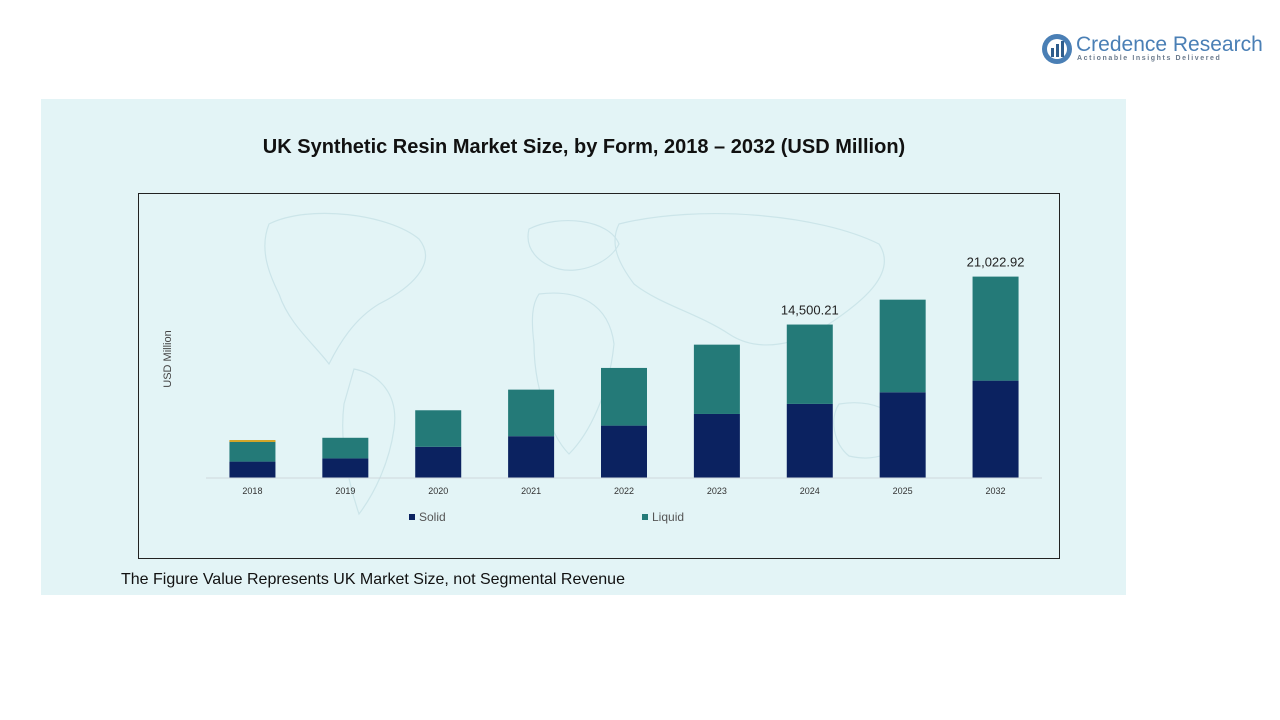 This screenshot has width=1280, height=720. What do you see at coordinates (531, 413) in the screenshot?
I see `bar-liquid-2021` at bounding box center [531, 413].